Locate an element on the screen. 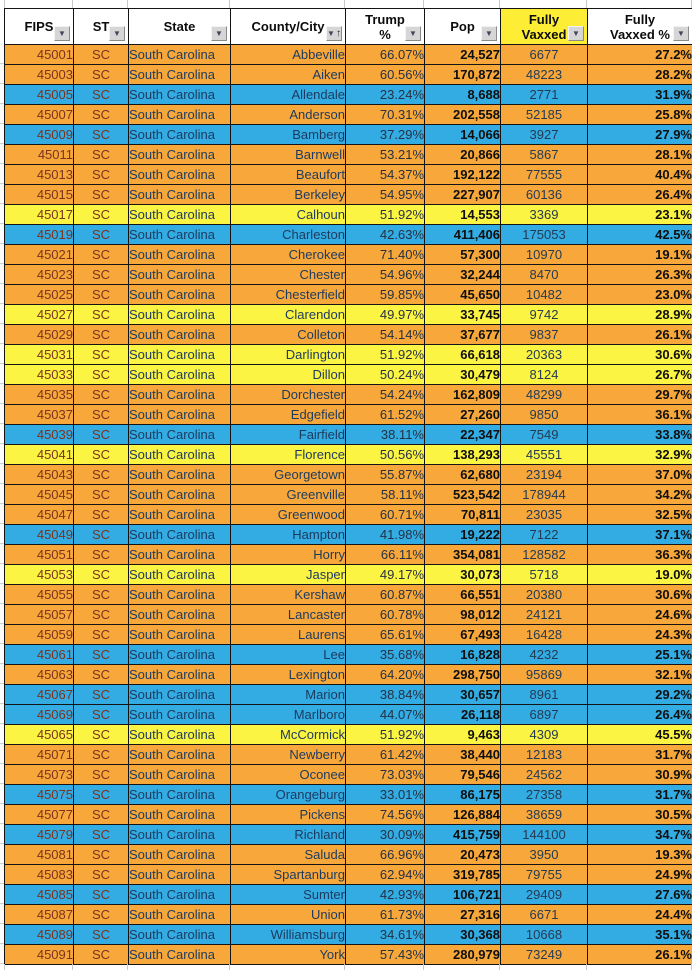 Image resolution: width=692 pixels, height=970 pixels. cell-pop: 298,750 is located at coordinates (462, 674).